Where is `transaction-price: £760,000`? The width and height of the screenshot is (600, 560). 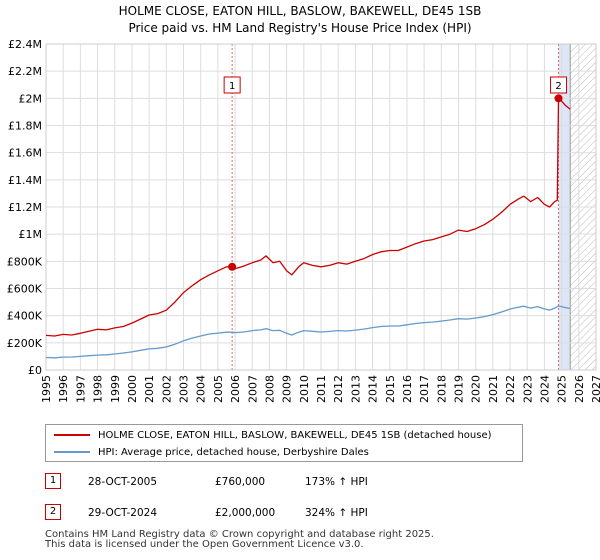 transaction-price: £760,000 is located at coordinates (240, 482).